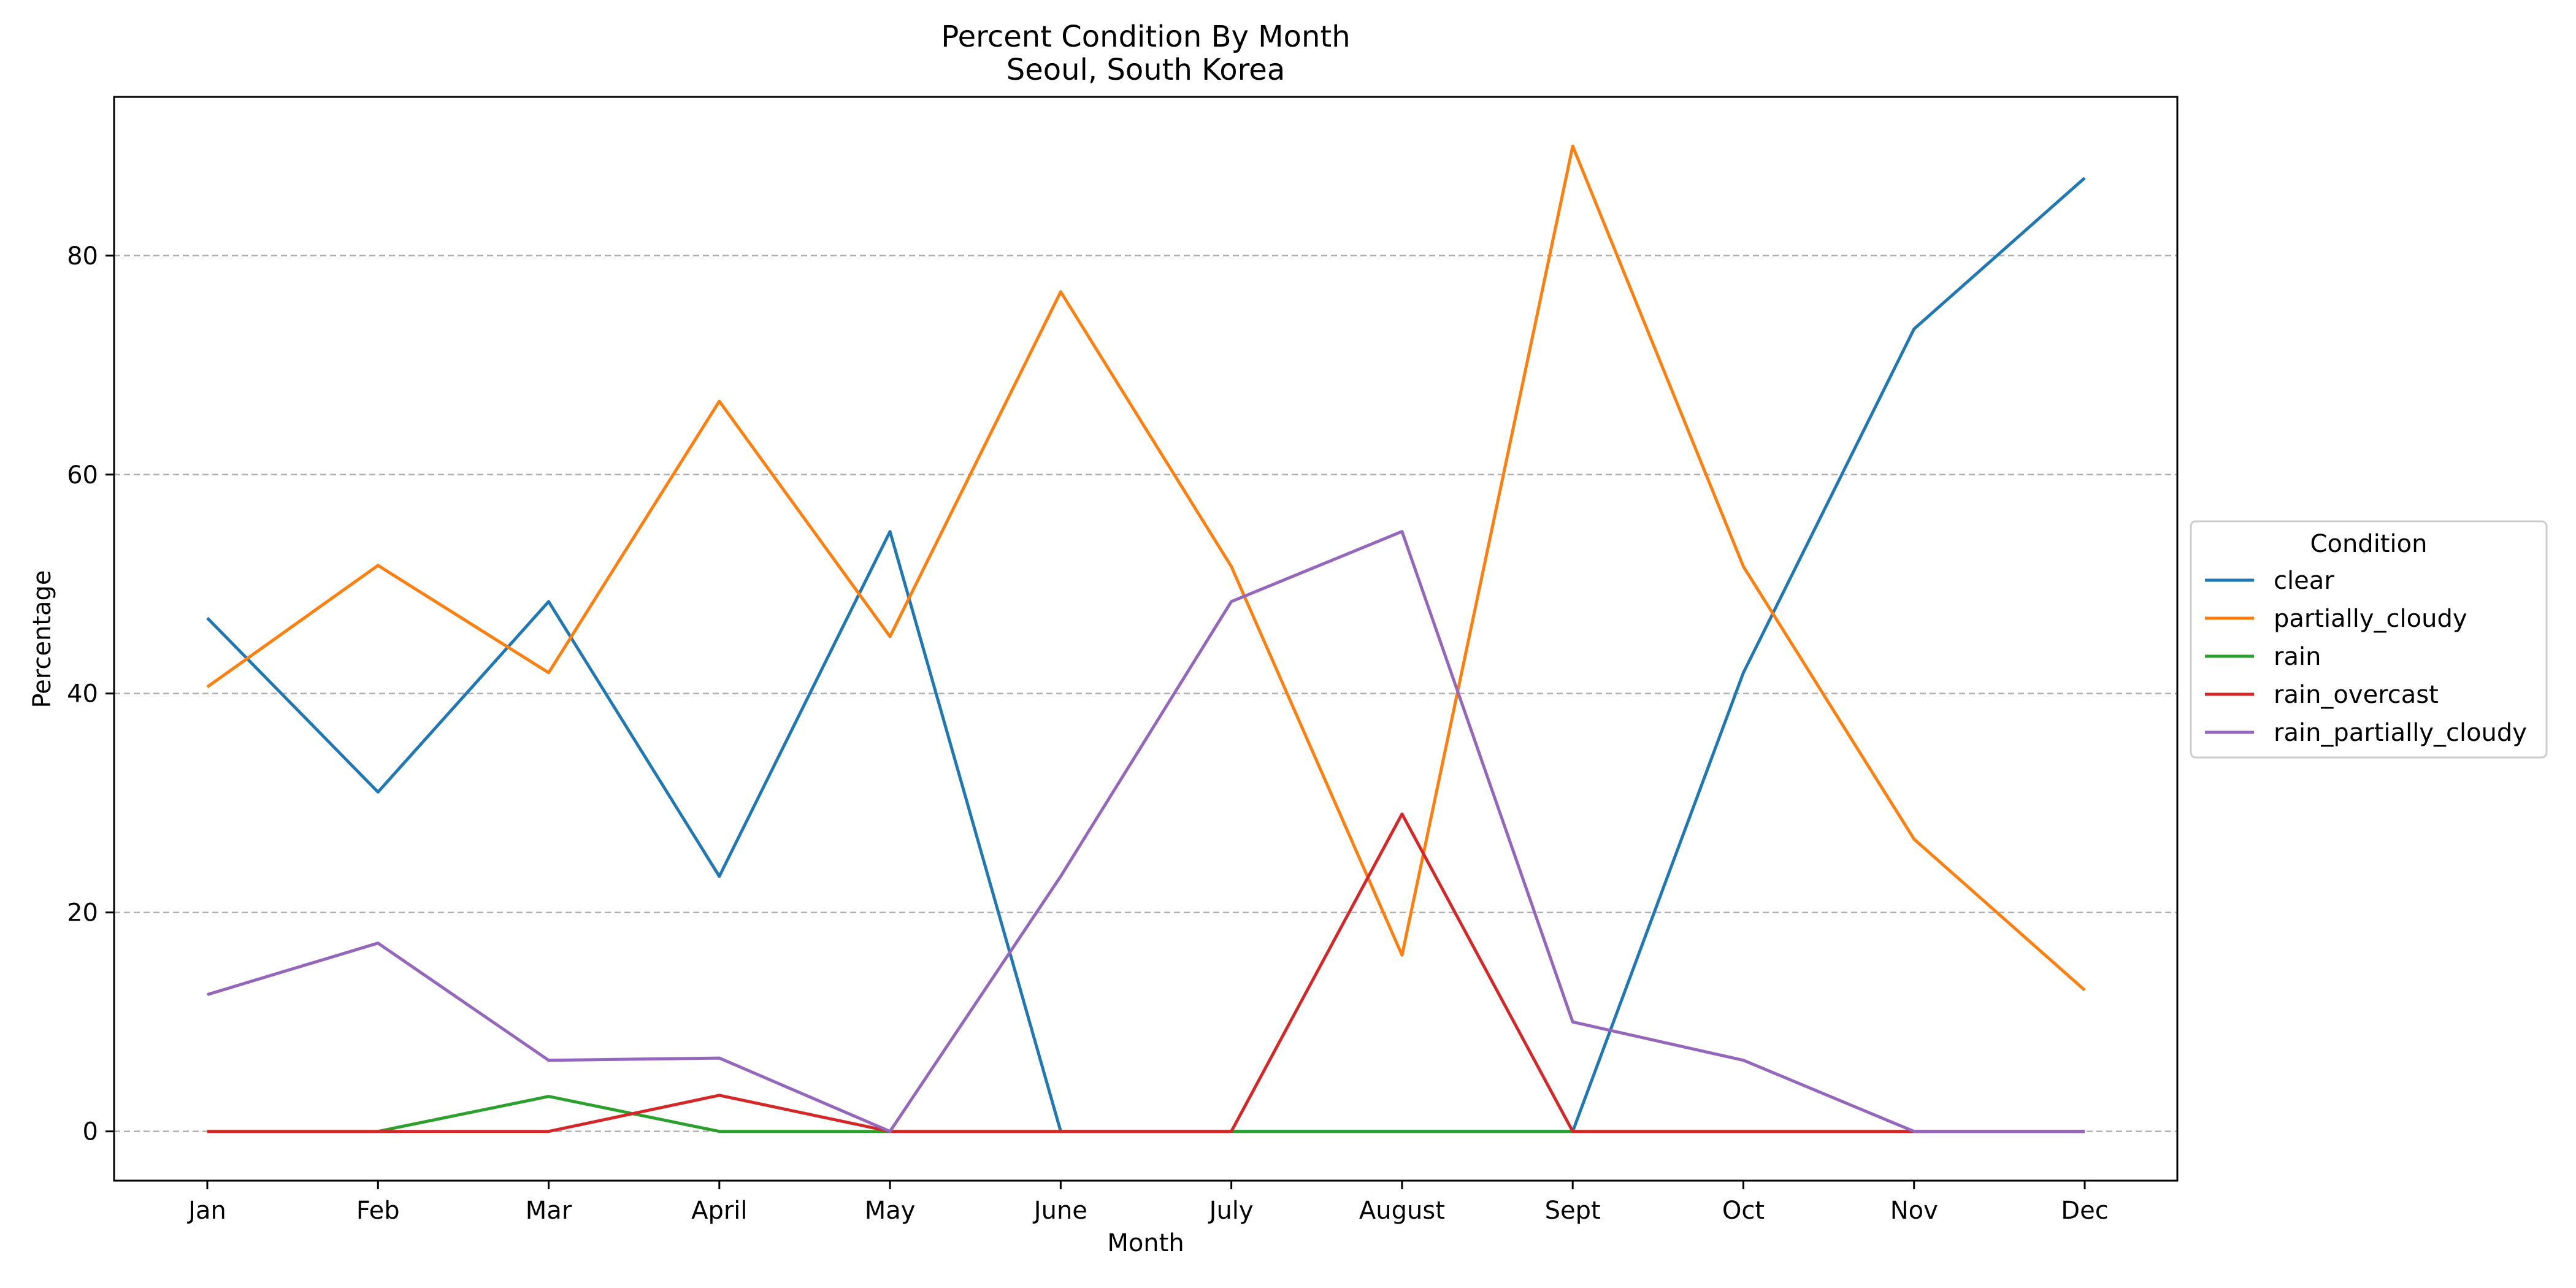 Image resolution: width=2576 pixels, height=1288 pixels. What do you see at coordinates (2263, 657) in the screenshot?
I see `legend-item-rain: rain` at bounding box center [2263, 657].